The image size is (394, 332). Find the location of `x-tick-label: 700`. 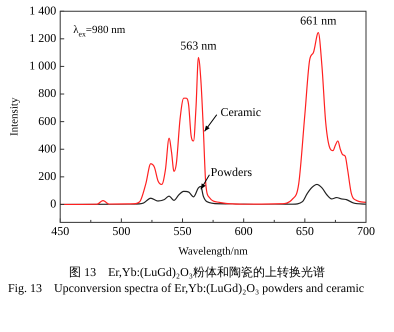

x-tick-label: 700 is located at coordinates (366, 231).